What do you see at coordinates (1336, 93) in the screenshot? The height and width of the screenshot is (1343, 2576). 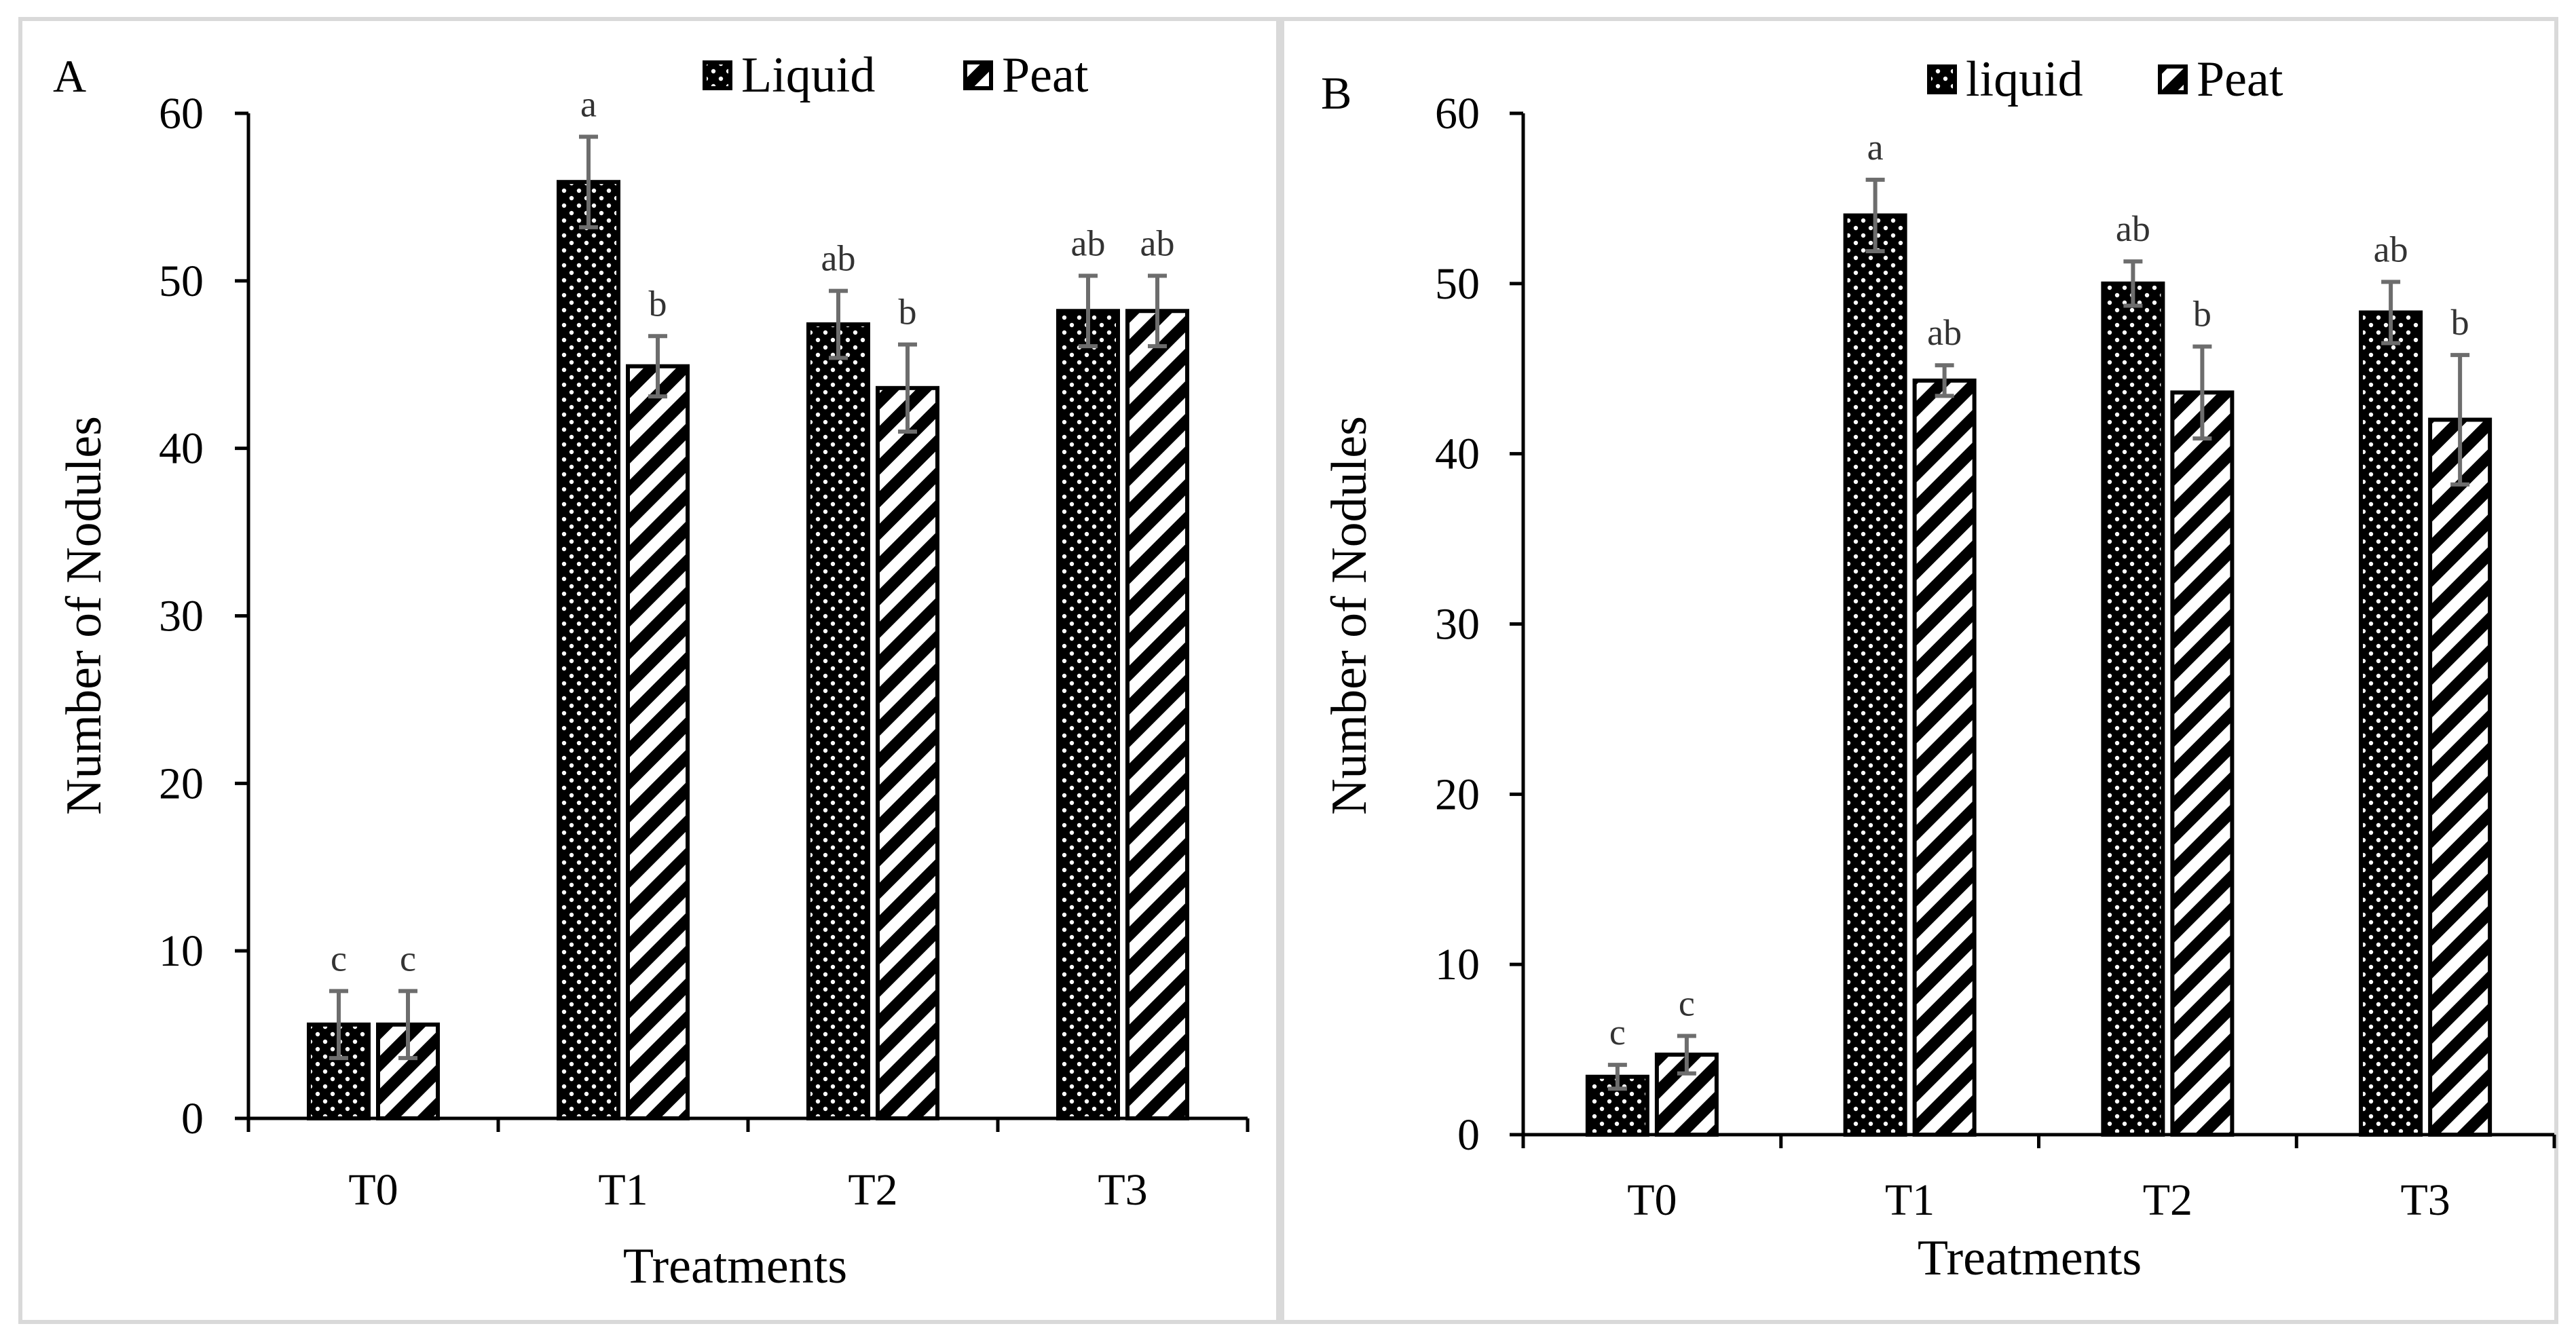 I see `panel-b-label: B` at bounding box center [1336, 93].